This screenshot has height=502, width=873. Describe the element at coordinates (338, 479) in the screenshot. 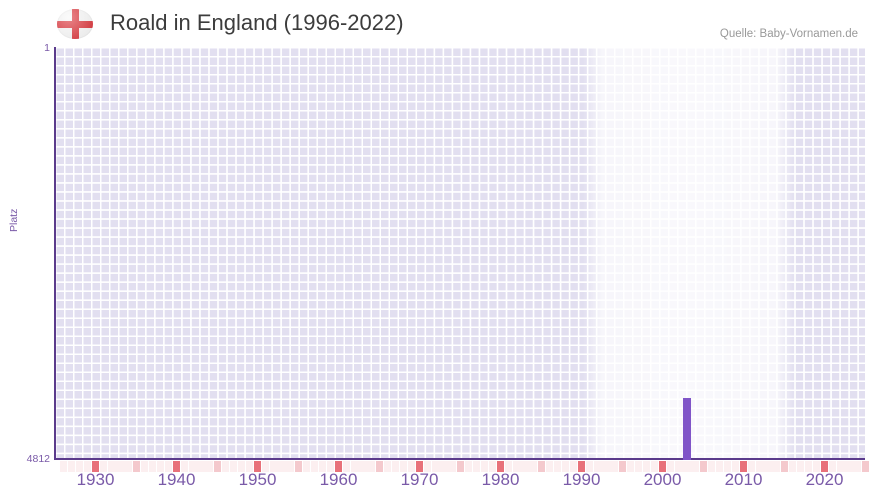

I see `x-axis-tick-label: 1960` at that location.